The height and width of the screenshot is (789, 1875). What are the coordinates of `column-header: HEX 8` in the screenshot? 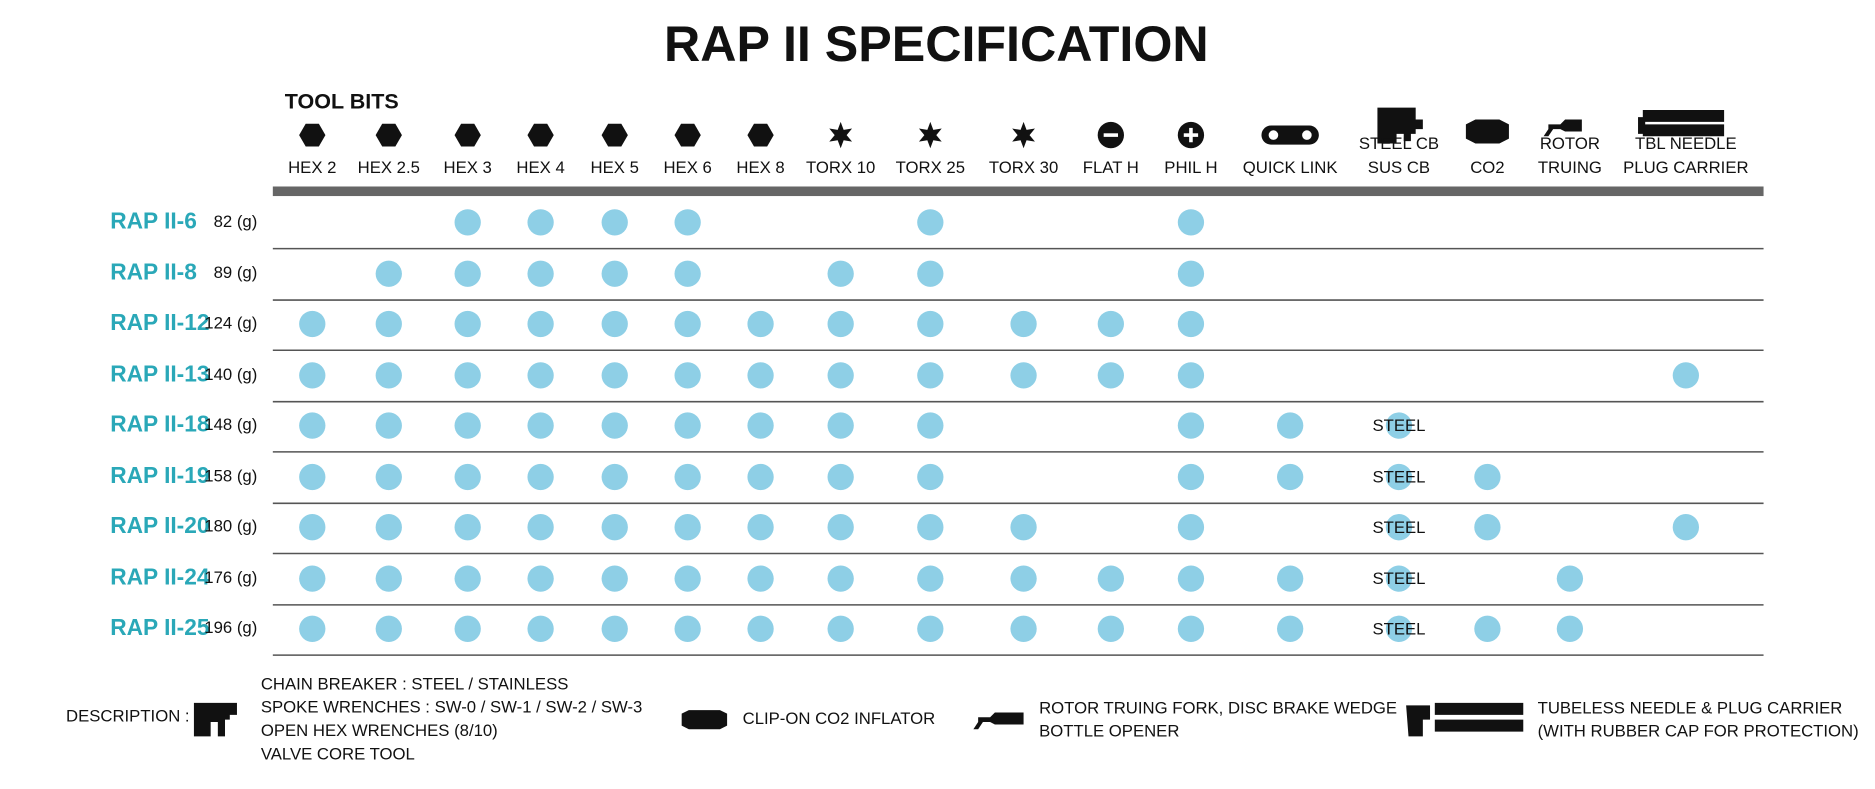 It's located at (760, 167).